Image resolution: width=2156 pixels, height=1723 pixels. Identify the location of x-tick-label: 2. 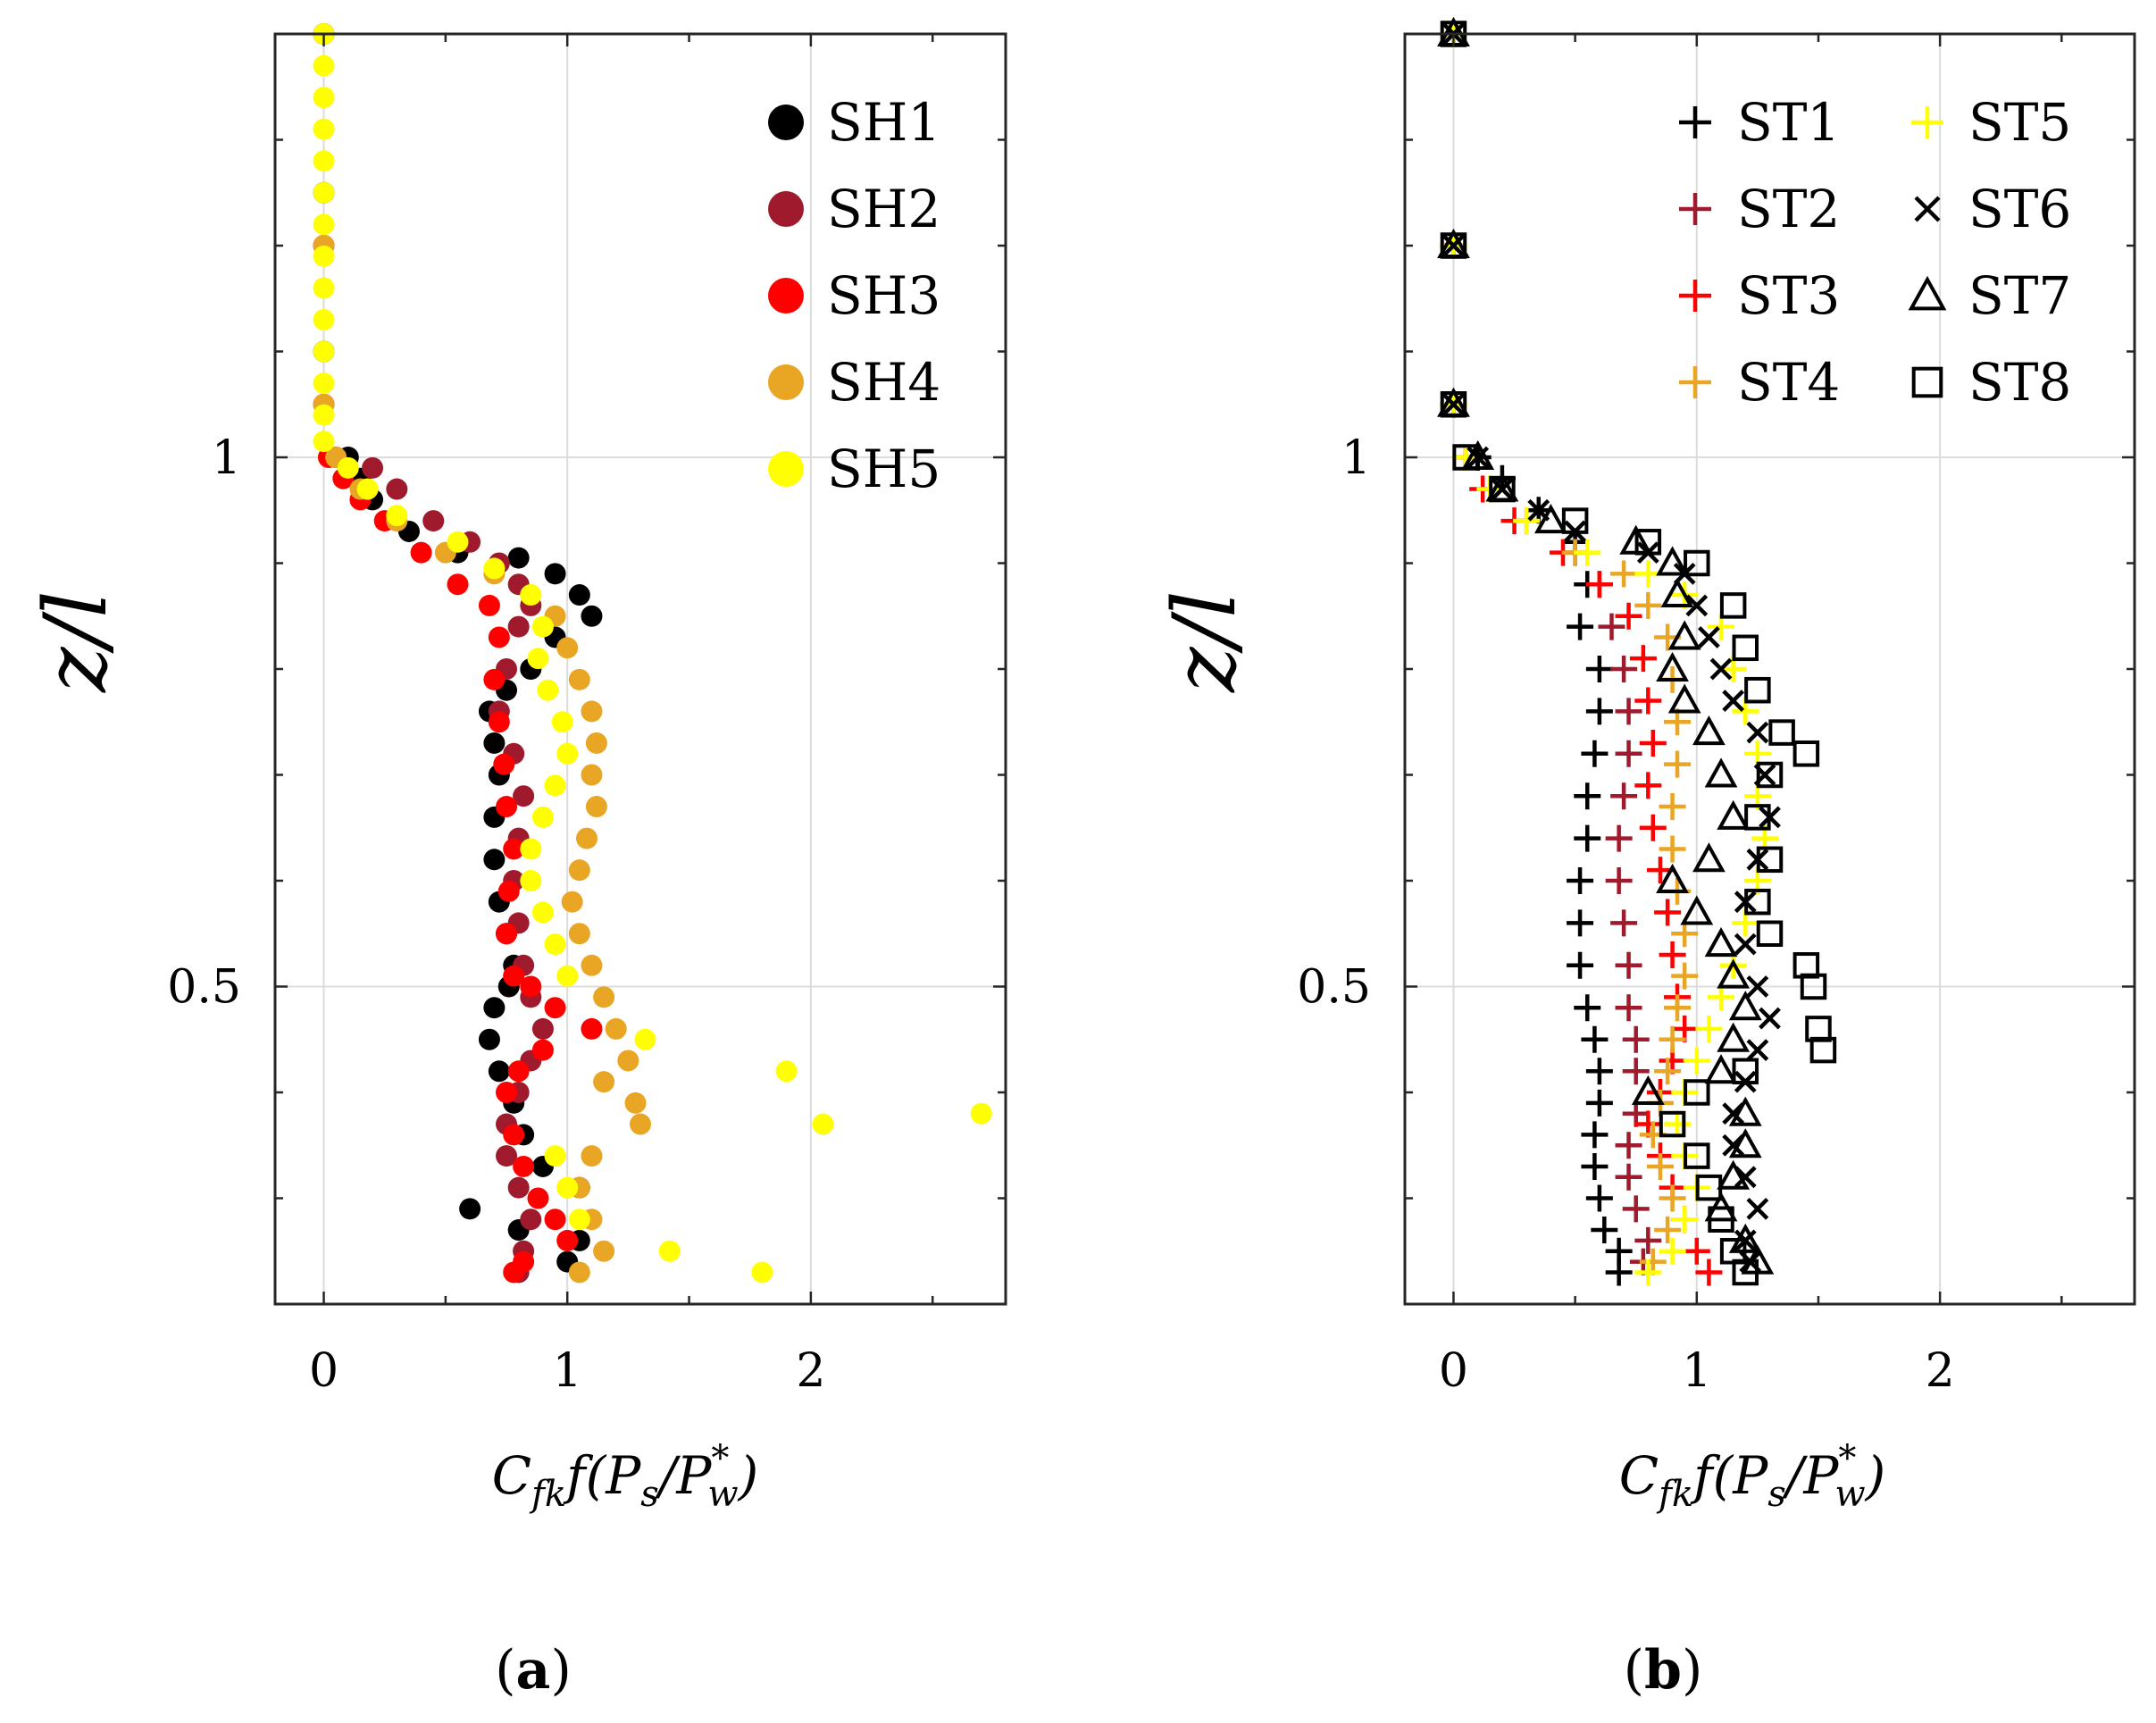
(1940, 1371).